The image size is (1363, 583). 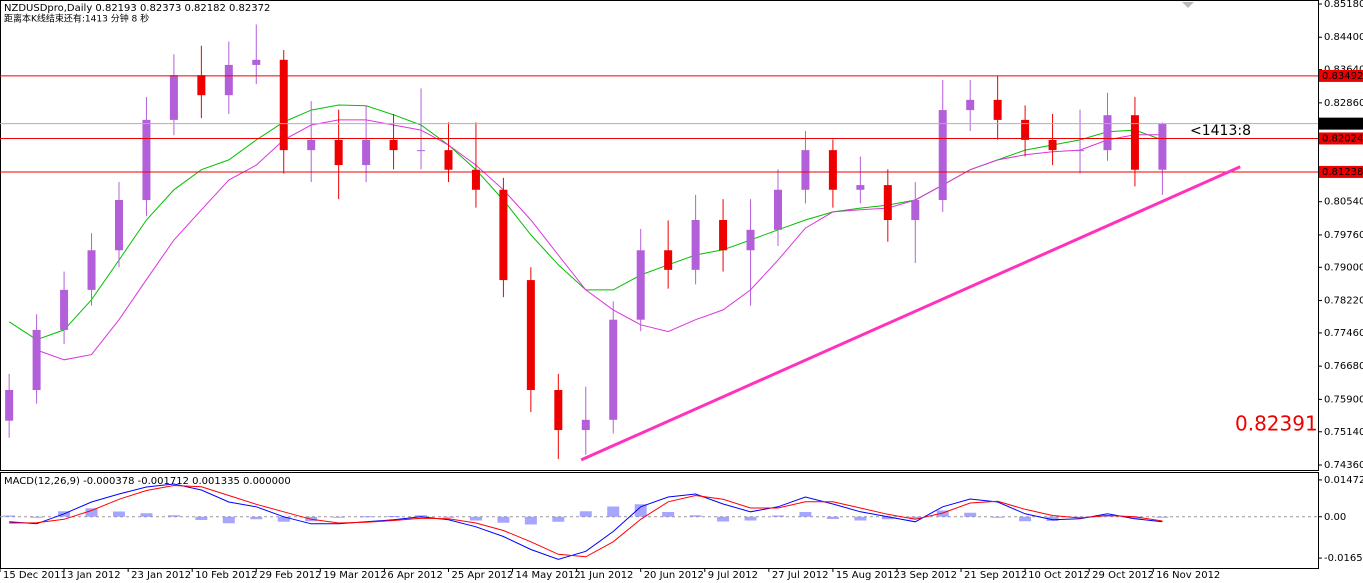 What do you see at coordinates (586, 521) in the screenshot?
I see `signal-line` at bounding box center [586, 521].